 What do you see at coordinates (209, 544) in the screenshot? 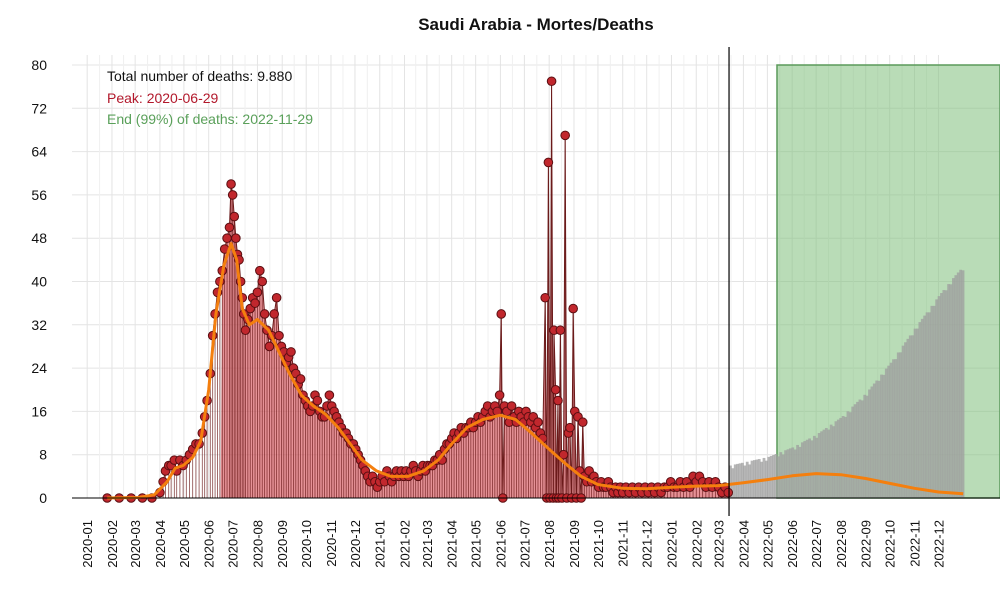
I see `x-tick-label: 2020-06` at bounding box center [209, 544].